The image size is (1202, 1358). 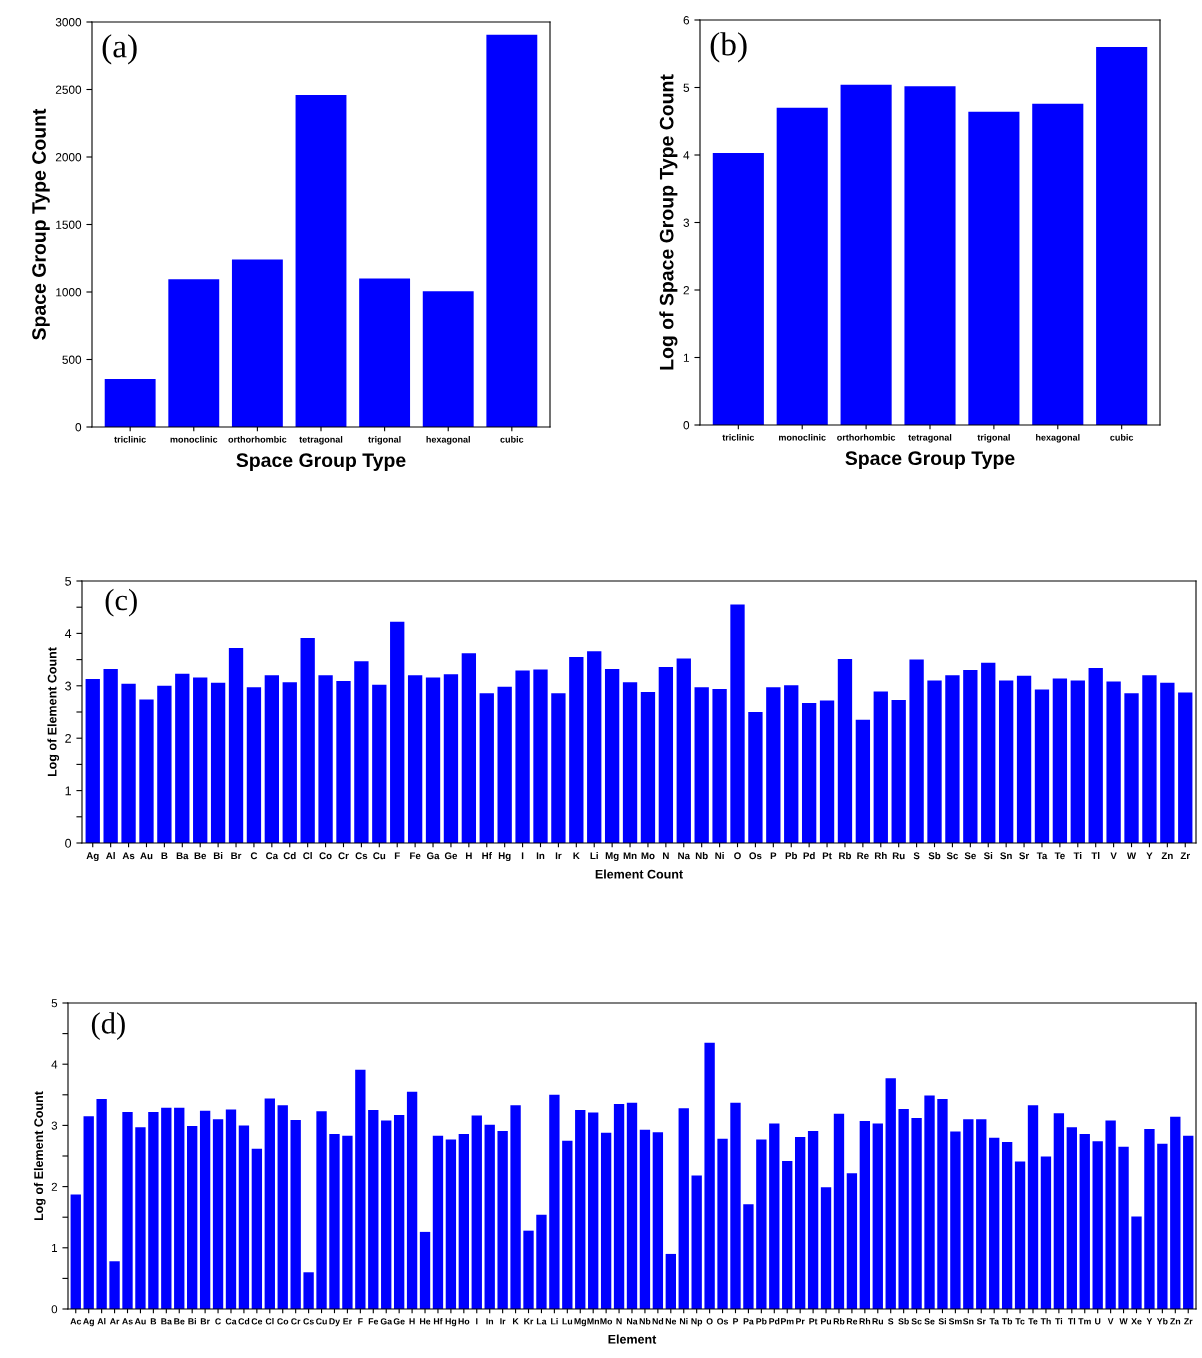 What do you see at coordinates (791, 856) in the screenshot?
I see `x-tick-label: Pb` at bounding box center [791, 856].